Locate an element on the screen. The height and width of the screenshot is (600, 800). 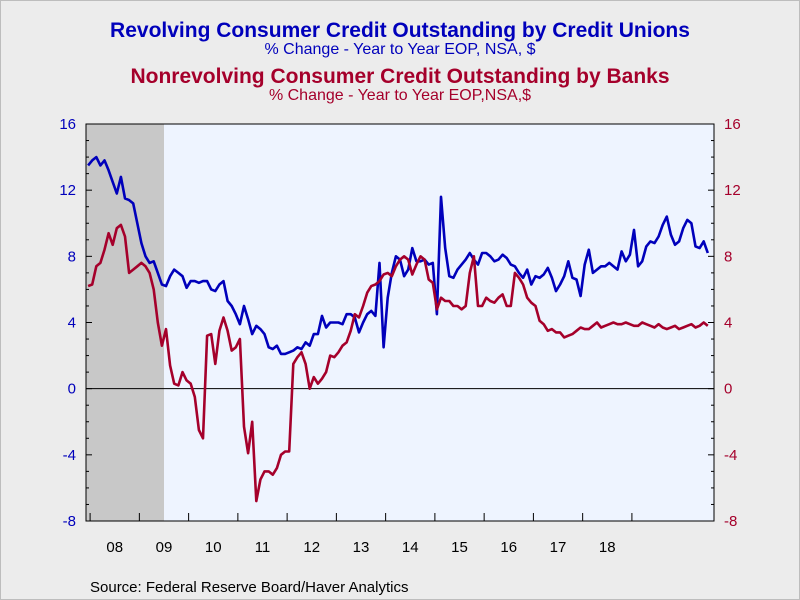
x-tick-label: 17 is located at coordinates (558, 547).